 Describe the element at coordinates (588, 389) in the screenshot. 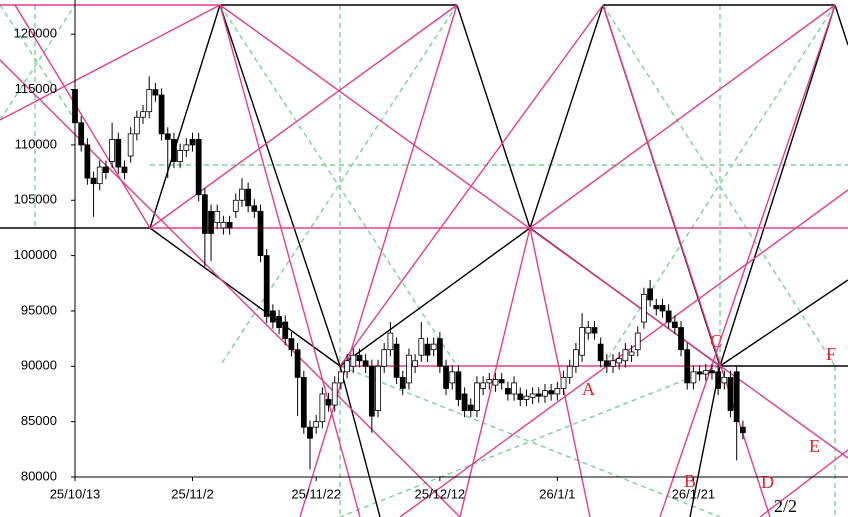

I see `annotation: A` at that location.